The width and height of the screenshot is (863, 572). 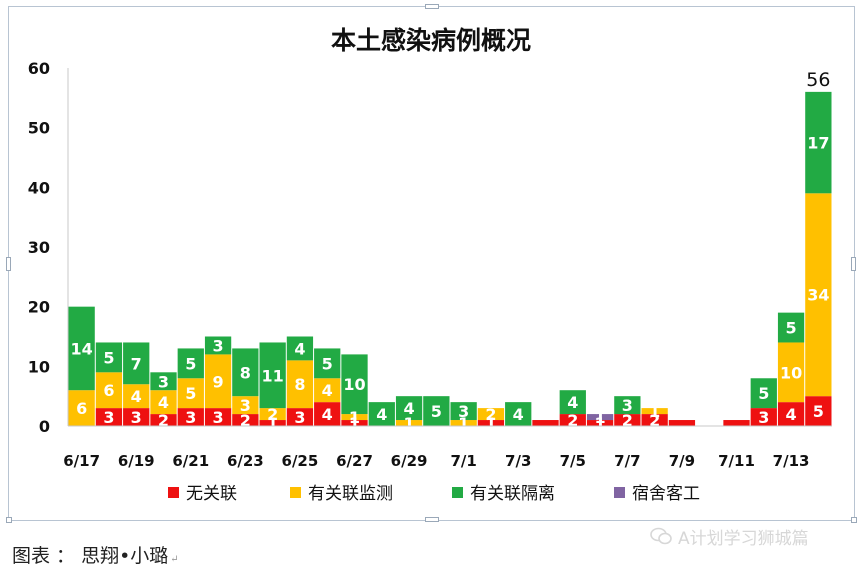 I want to click on y-tick-label: 30, so click(x=39, y=247).